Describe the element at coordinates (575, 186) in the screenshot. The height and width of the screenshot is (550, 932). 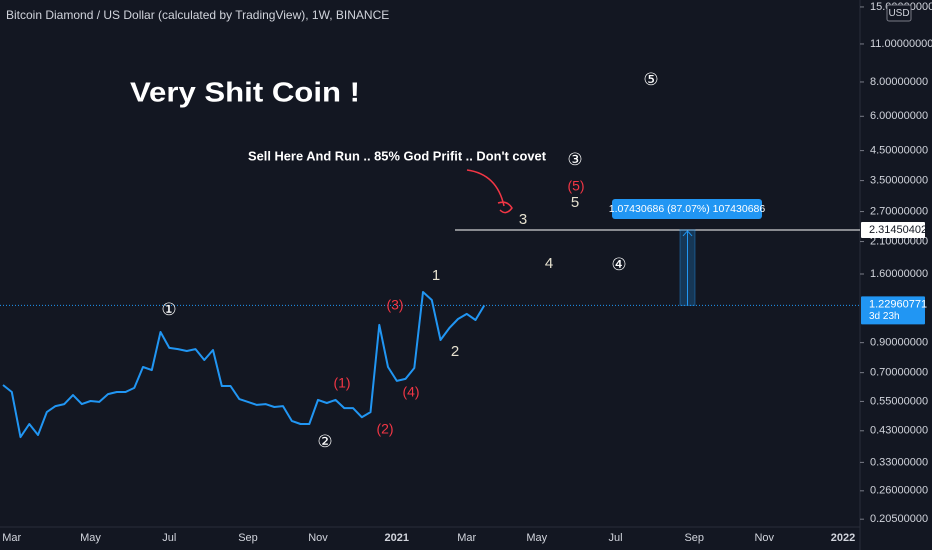
I see `annotation: (5)` at that location.